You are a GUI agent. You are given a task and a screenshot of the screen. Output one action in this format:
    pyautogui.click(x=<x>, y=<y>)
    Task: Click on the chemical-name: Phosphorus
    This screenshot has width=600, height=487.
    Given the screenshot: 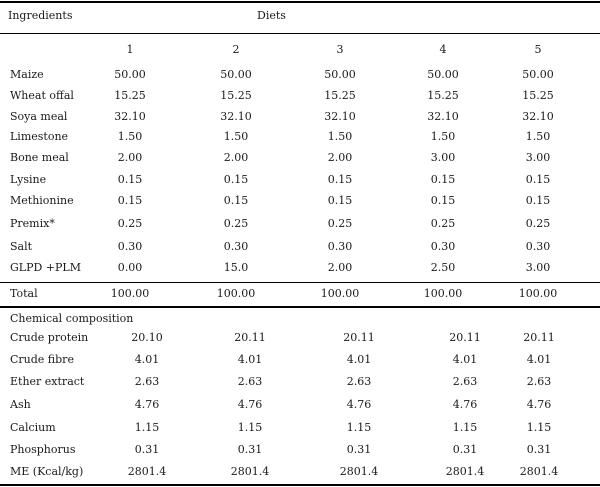 What is the action you would take?
    pyautogui.click(x=43, y=449)
    